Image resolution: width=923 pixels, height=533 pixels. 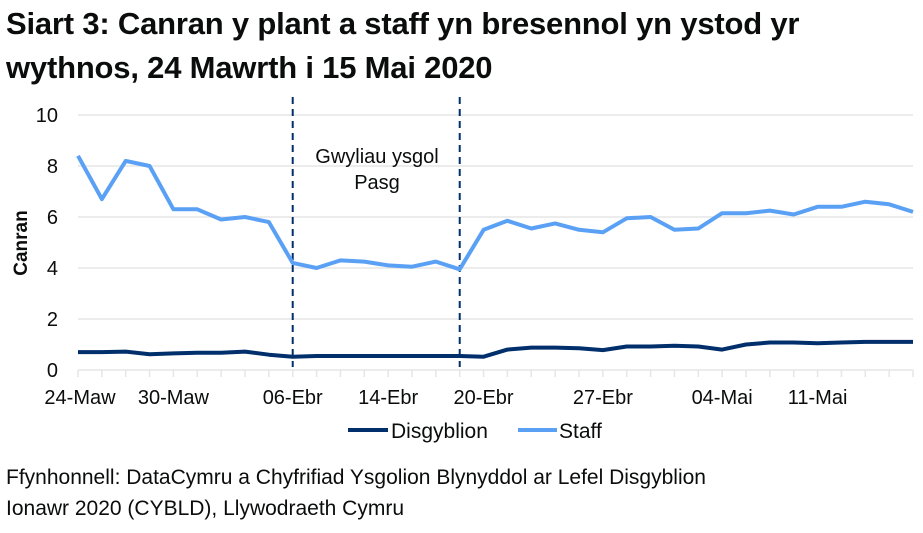 I want to click on easter-holiday-markers, so click(x=376, y=232).